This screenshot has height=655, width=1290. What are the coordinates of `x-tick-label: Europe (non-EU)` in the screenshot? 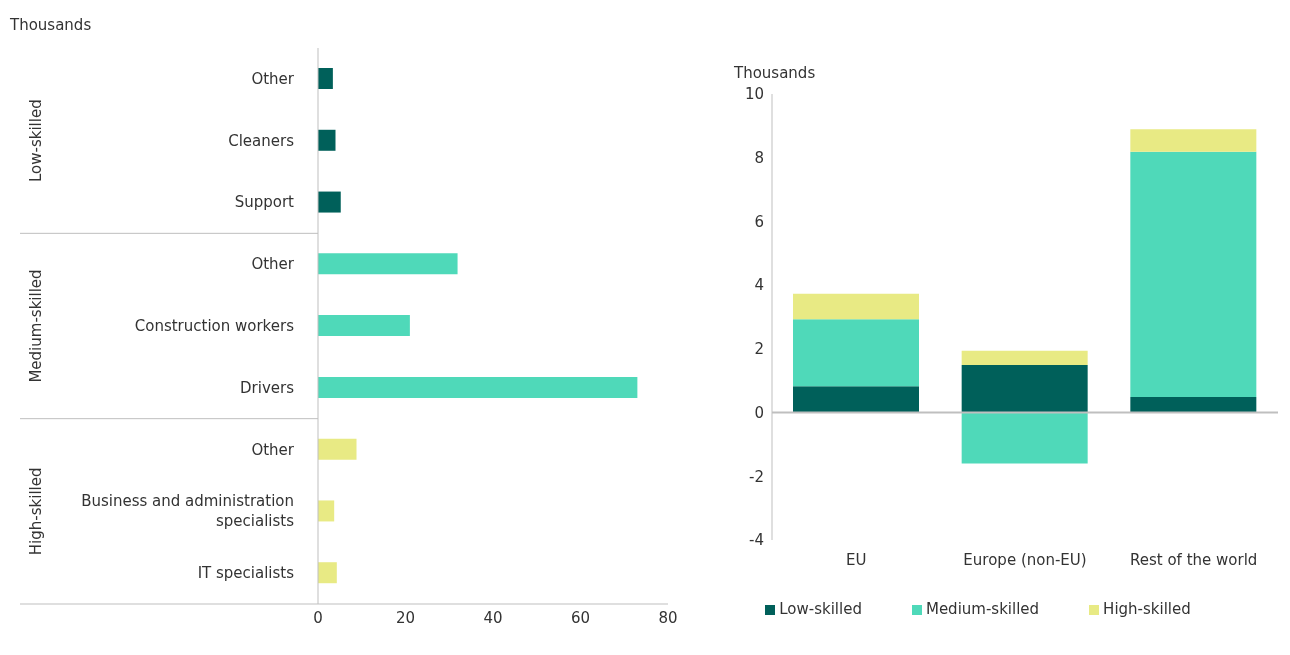 It's located at (1025, 559).